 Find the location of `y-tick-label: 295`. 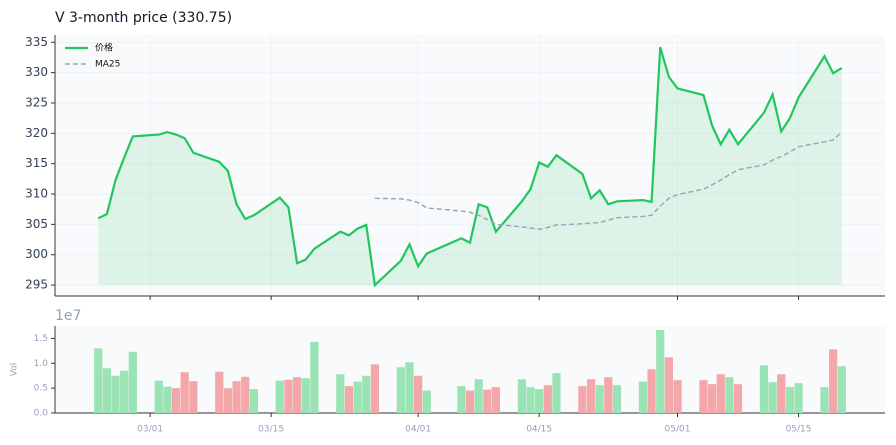

y-tick-label: 295 is located at coordinates (36, 285).